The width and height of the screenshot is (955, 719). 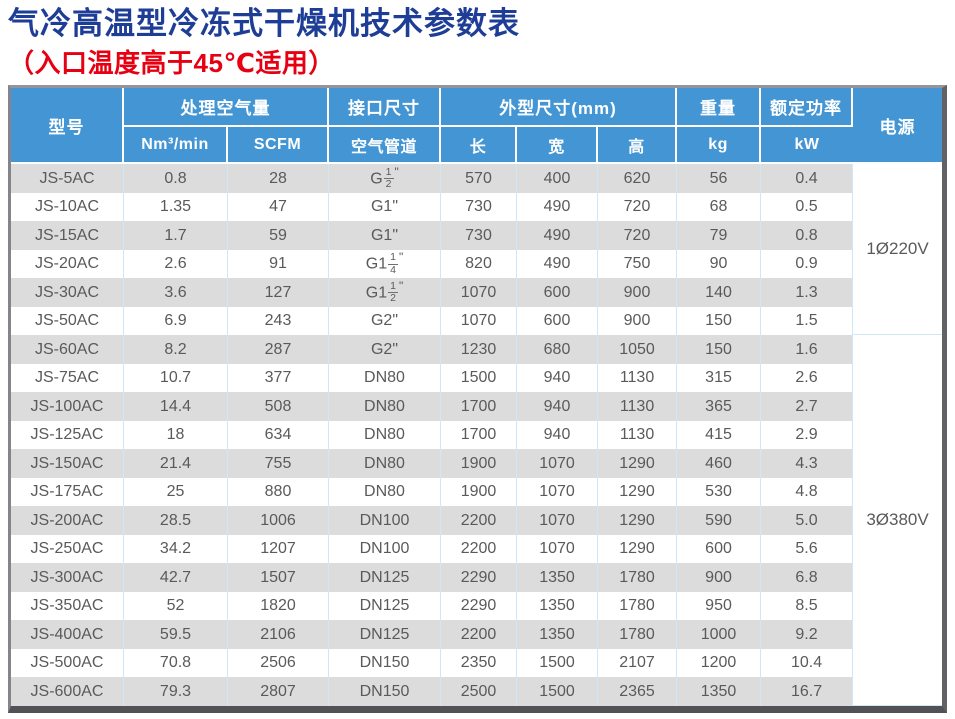 What do you see at coordinates (807, 178) in the screenshot?
I see `cell-power-kw: 0.4` at bounding box center [807, 178].